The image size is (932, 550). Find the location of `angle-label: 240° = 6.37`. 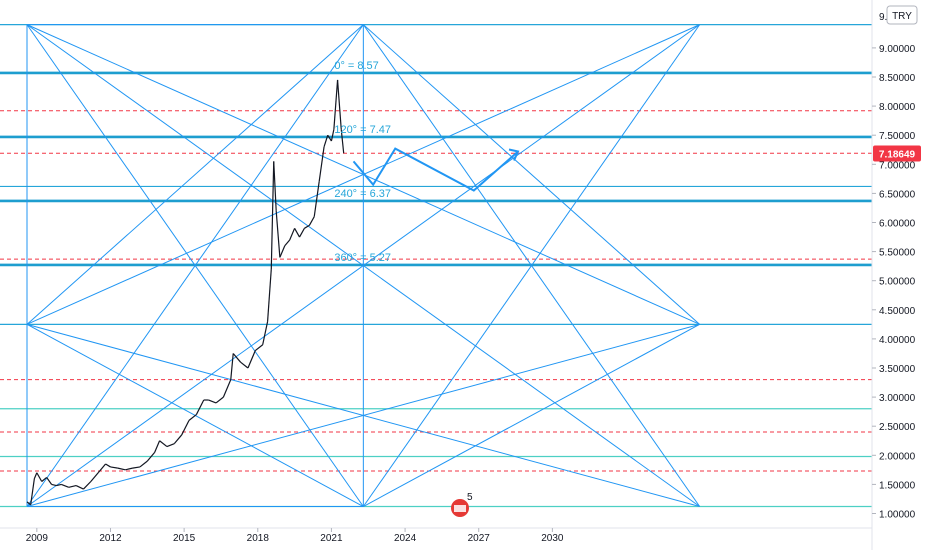

angle-label: 240° = 6.37 is located at coordinates (362, 194).